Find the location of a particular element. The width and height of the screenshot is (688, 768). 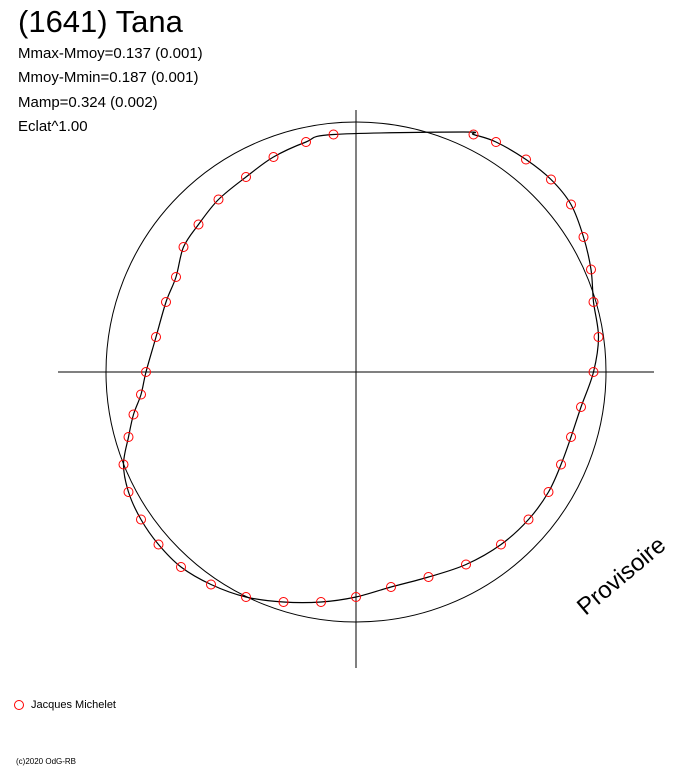

page-title: (1641) Tana is located at coordinates (100, 21).